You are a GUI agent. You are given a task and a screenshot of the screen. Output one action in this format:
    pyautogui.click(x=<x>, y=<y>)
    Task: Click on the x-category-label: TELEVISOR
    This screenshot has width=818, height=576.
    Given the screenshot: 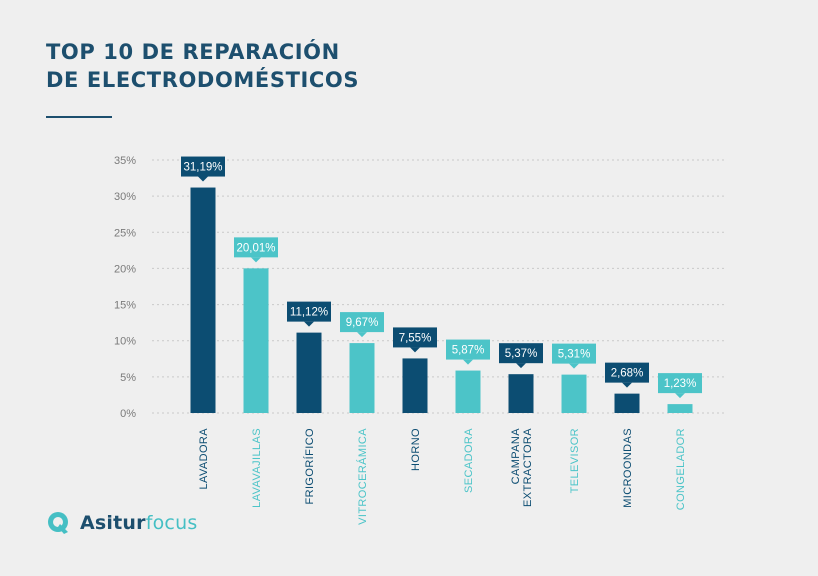 What is the action you would take?
    pyautogui.click(x=575, y=460)
    